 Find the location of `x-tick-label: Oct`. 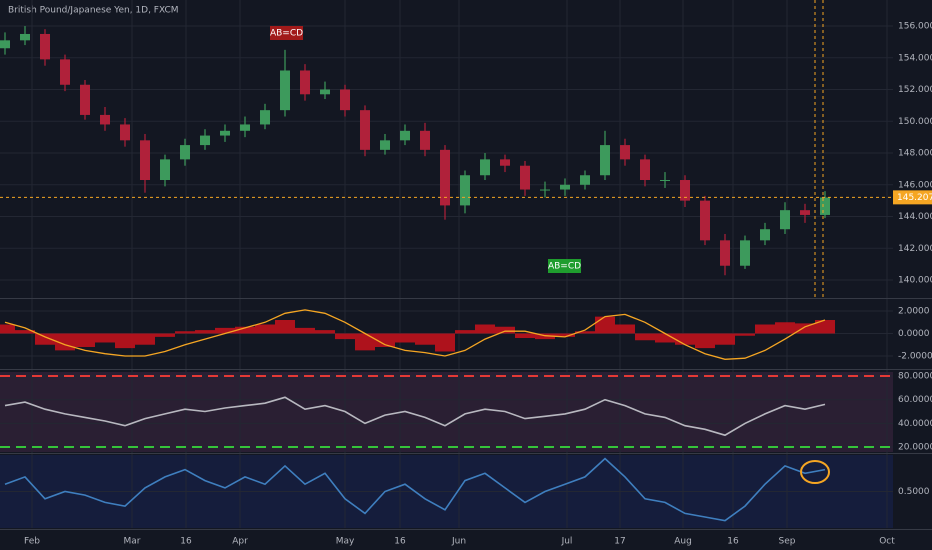

x-tick-label: Oct is located at coordinates (887, 542).